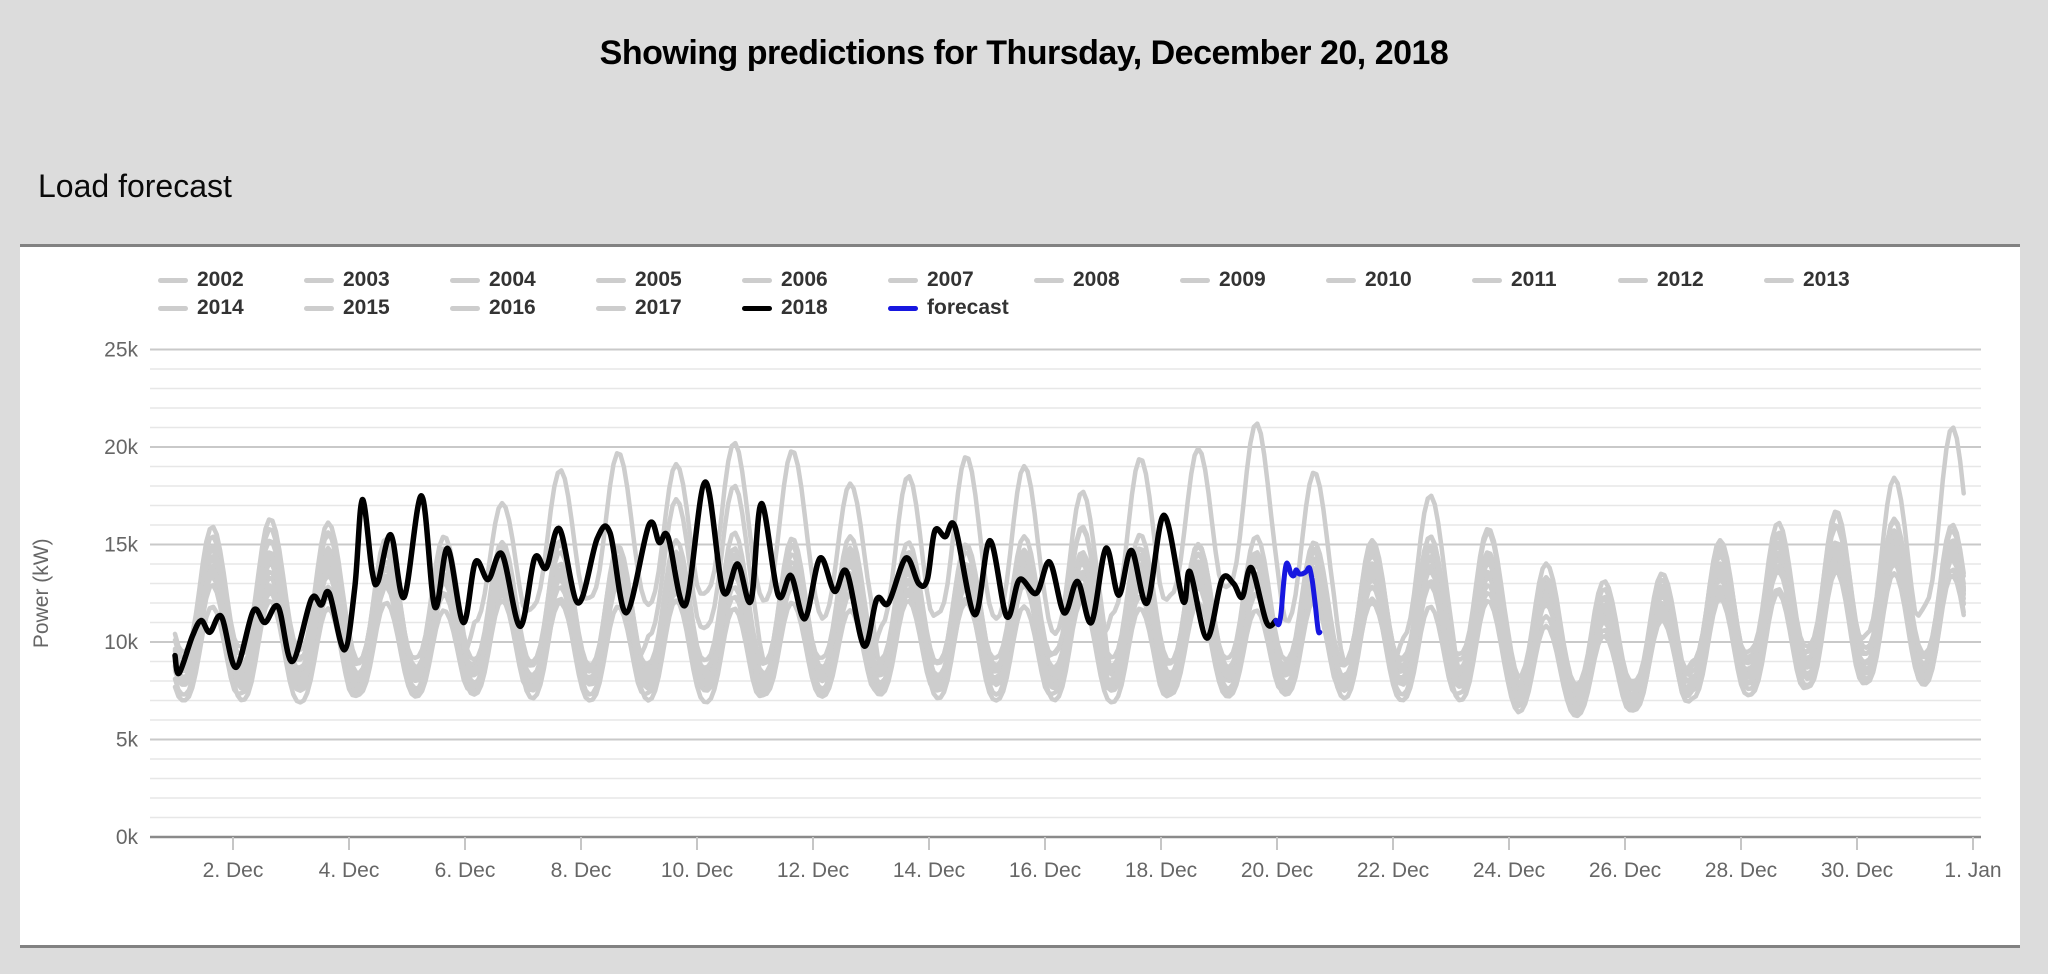 The height and width of the screenshot is (974, 2048). I want to click on legend-swatch-2003, so click(319, 280).